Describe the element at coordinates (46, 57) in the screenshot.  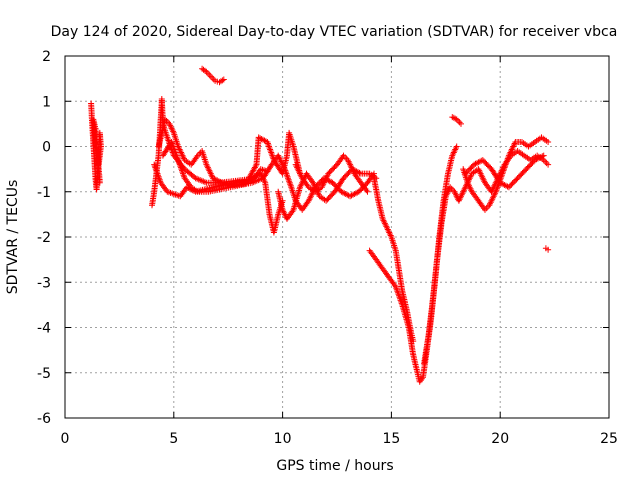
I see `y-tick-label: 2` at that location.